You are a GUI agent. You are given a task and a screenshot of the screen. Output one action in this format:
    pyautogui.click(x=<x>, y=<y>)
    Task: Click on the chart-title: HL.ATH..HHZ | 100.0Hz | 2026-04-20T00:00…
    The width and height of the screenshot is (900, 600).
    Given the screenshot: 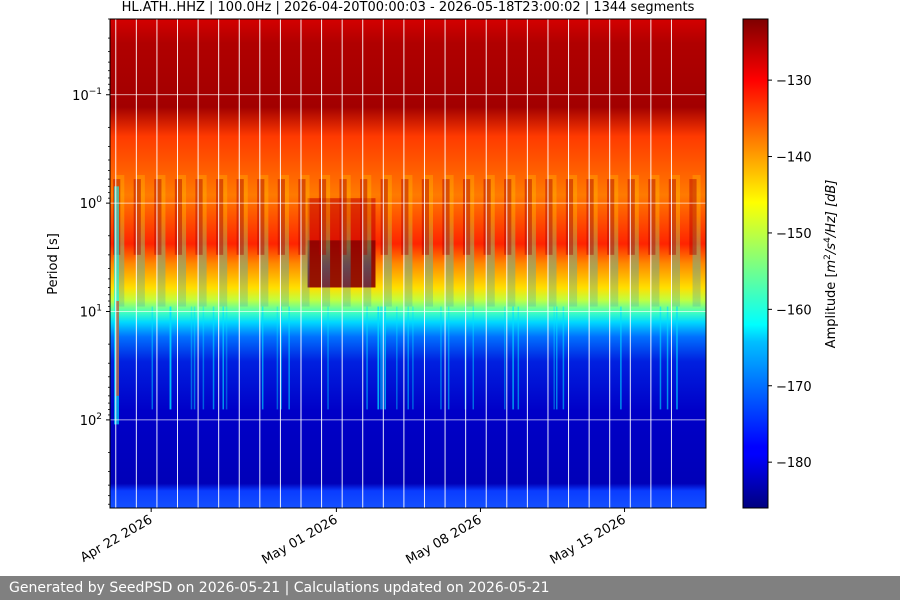 What is the action you would take?
    pyautogui.click(x=408, y=7)
    